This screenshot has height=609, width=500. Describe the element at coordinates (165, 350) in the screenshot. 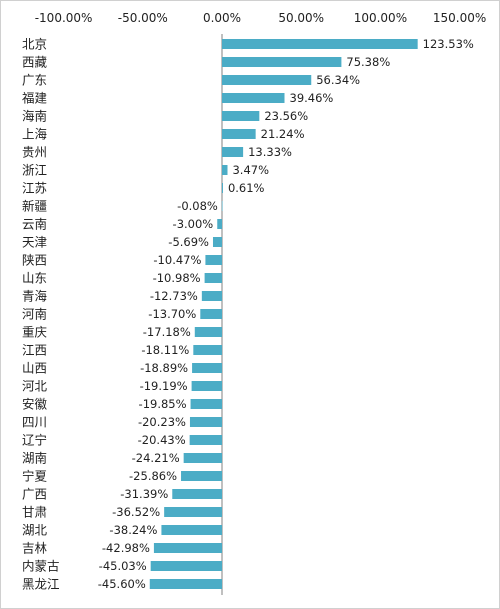

I see `data-label: -18.11%` at that location.